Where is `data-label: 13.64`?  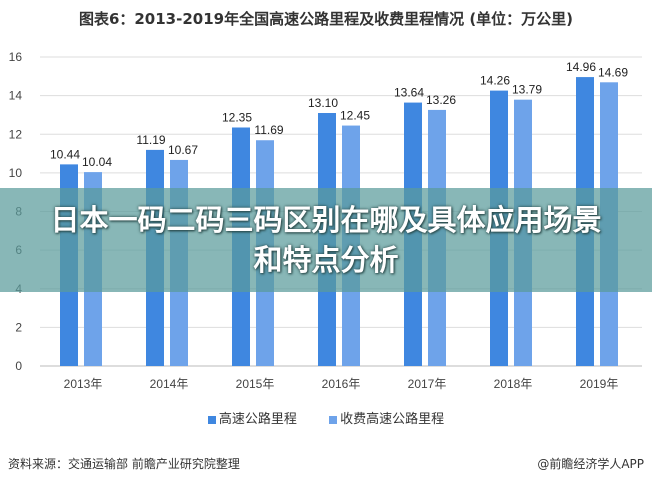 data-label: 13.64 is located at coordinates (409, 93).